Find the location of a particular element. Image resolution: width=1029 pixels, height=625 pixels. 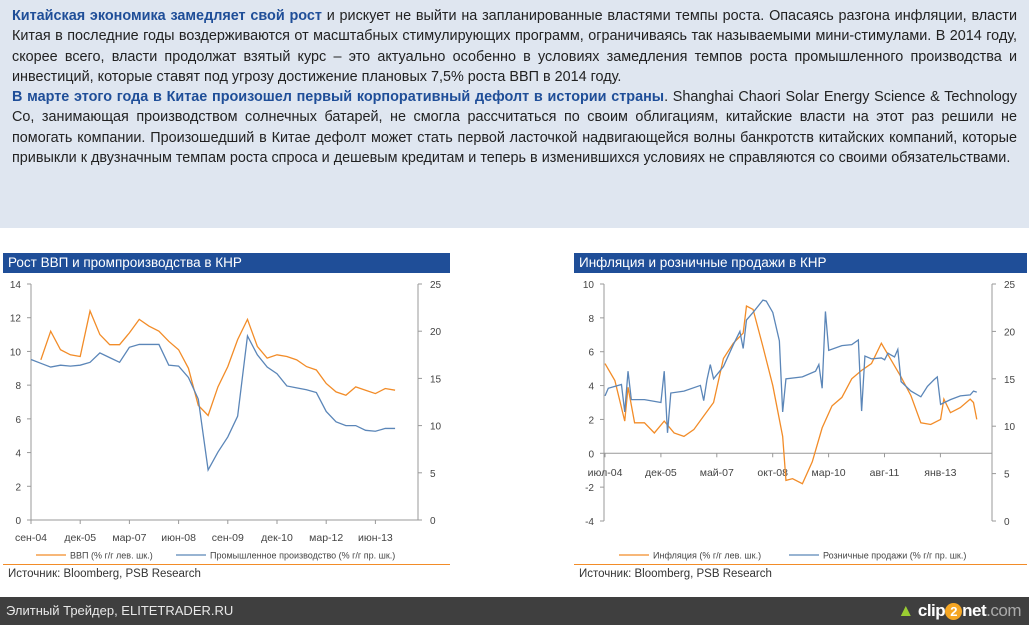

legend-label: Розничные продажи (% г/г пр. шк.) is located at coordinates (894, 556).